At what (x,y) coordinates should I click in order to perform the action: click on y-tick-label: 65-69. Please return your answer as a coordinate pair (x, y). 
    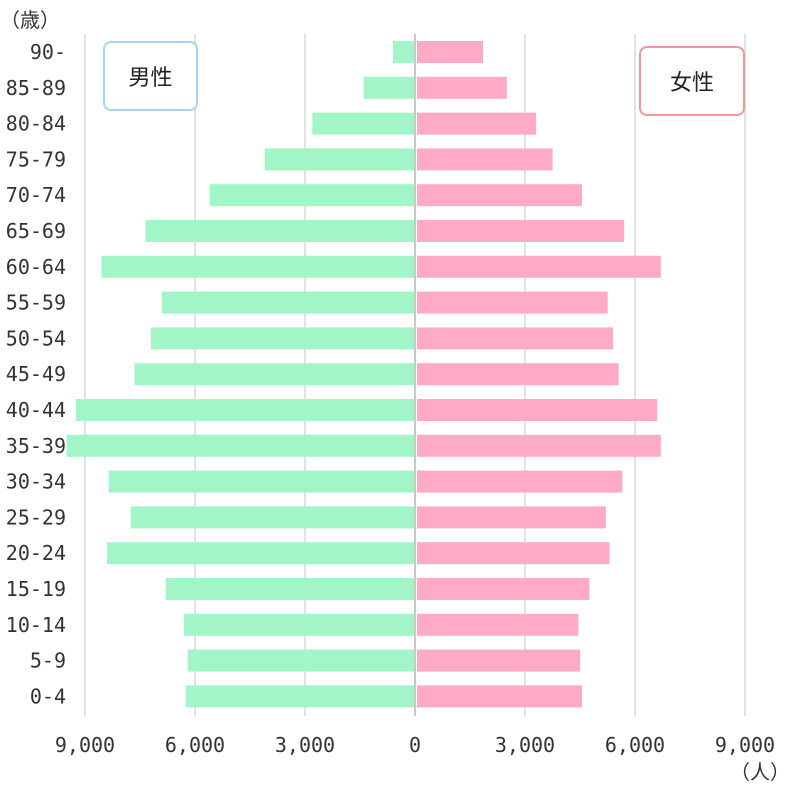
    Looking at the image, I should click on (36, 231).